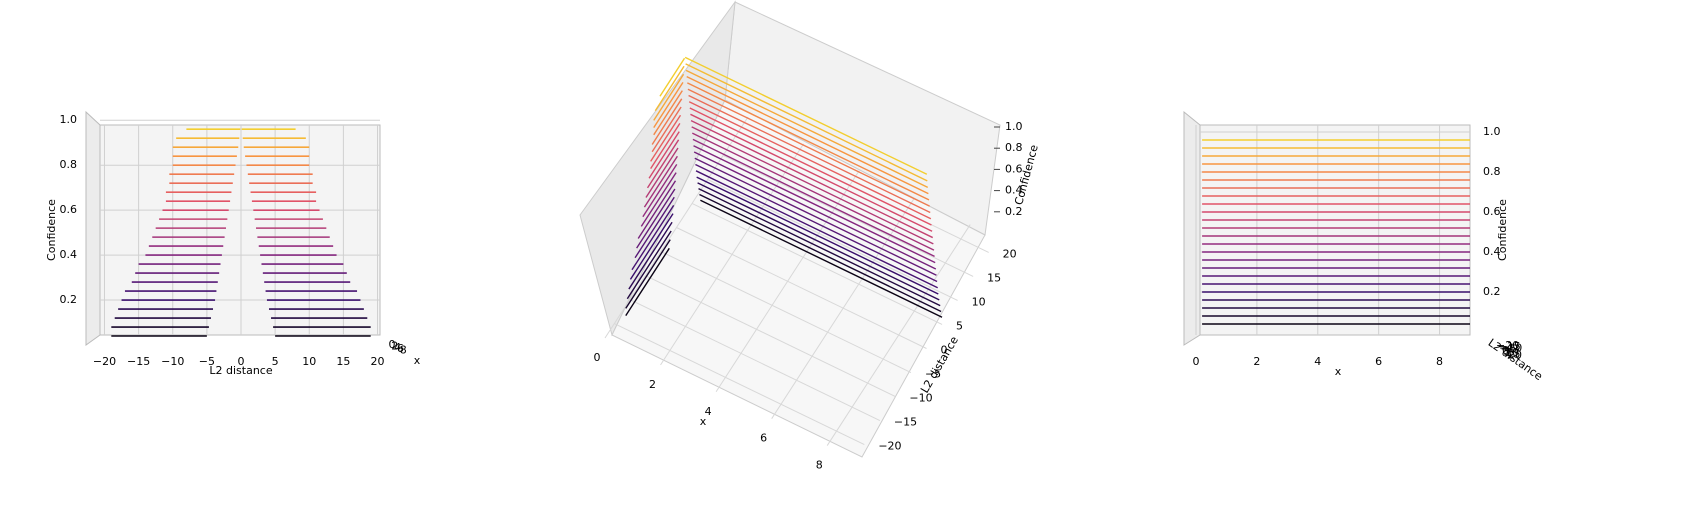 The image size is (1688, 506). I want to click on z-tick-label: 0.8, so click(1492, 171).